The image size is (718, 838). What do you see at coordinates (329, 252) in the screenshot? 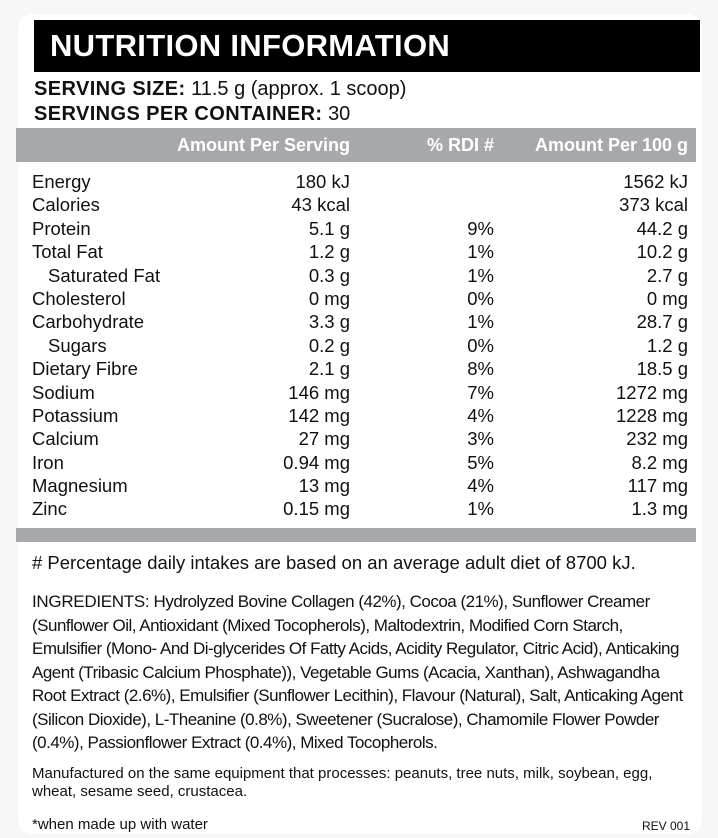
I see `per-serving-value: 1.2 g` at bounding box center [329, 252].